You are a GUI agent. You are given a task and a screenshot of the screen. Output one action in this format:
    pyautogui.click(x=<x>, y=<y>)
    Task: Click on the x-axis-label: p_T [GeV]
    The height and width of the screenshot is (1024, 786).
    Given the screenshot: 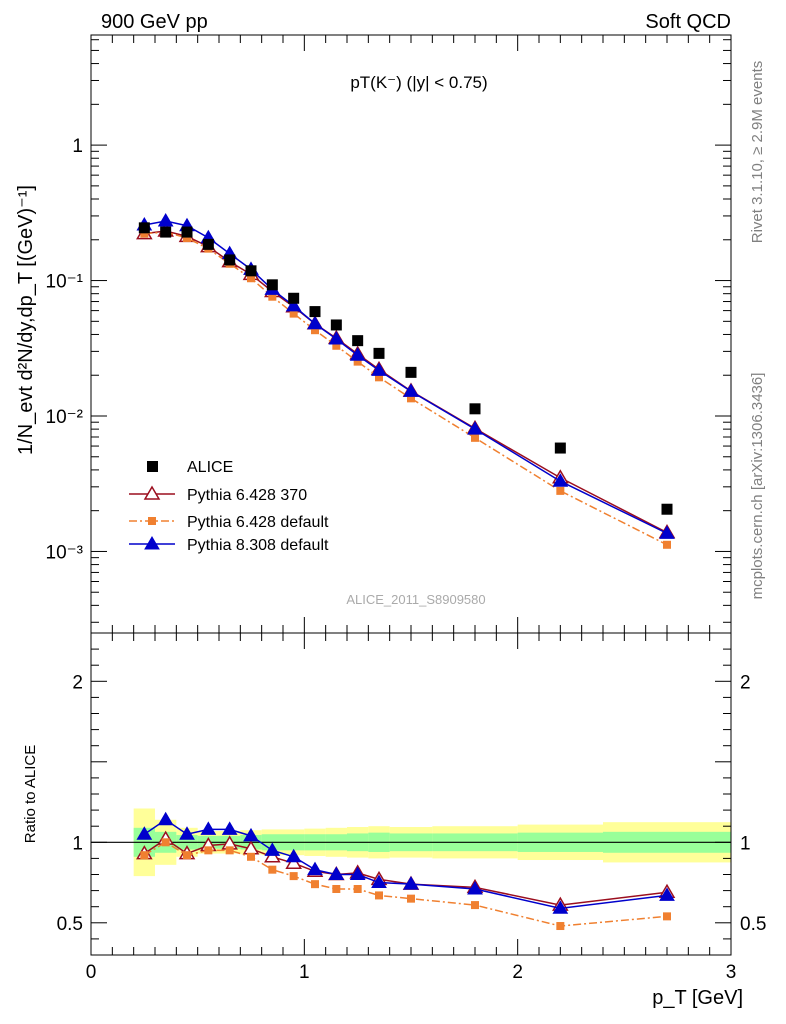 What is the action you would take?
    pyautogui.click(x=697, y=998)
    